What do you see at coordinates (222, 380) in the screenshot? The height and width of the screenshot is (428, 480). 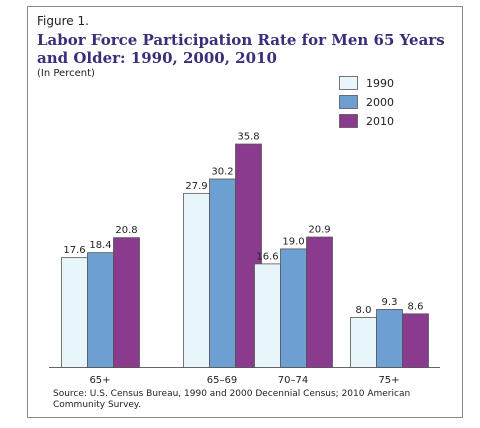 I see `x-tick-label-1: 65–69` at bounding box center [222, 380].